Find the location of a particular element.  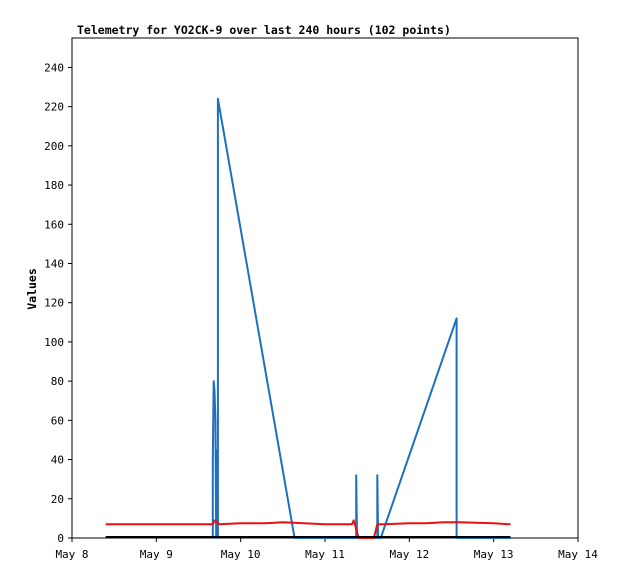

x-tick-label: May 11 is located at coordinates (325, 554).